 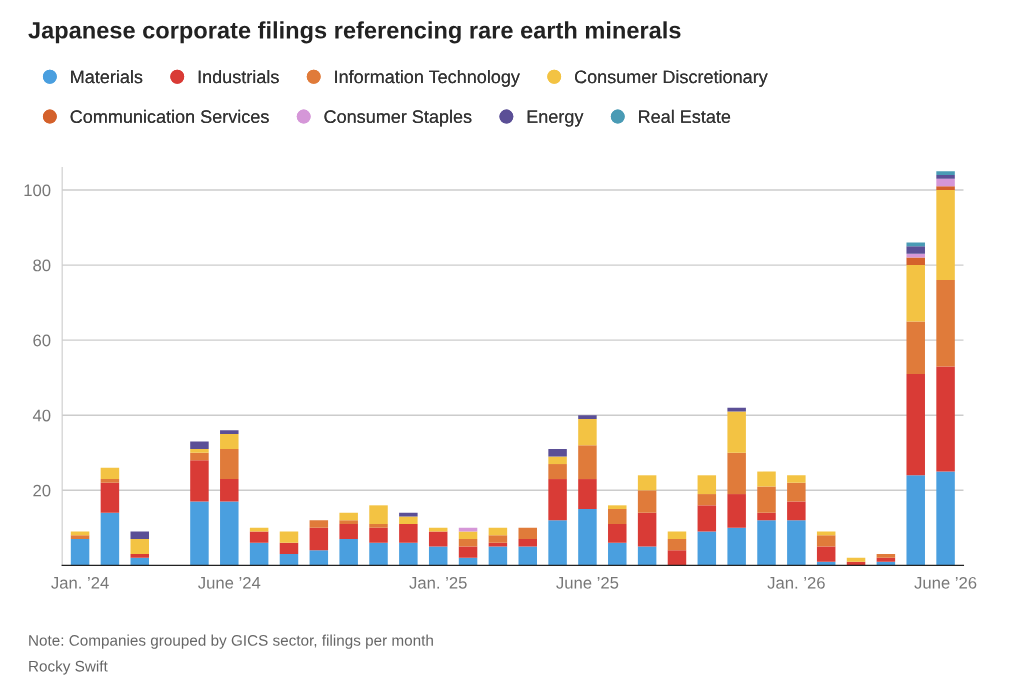 I want to click on x-tick-label: June ’26, so click(x=945, y=582).